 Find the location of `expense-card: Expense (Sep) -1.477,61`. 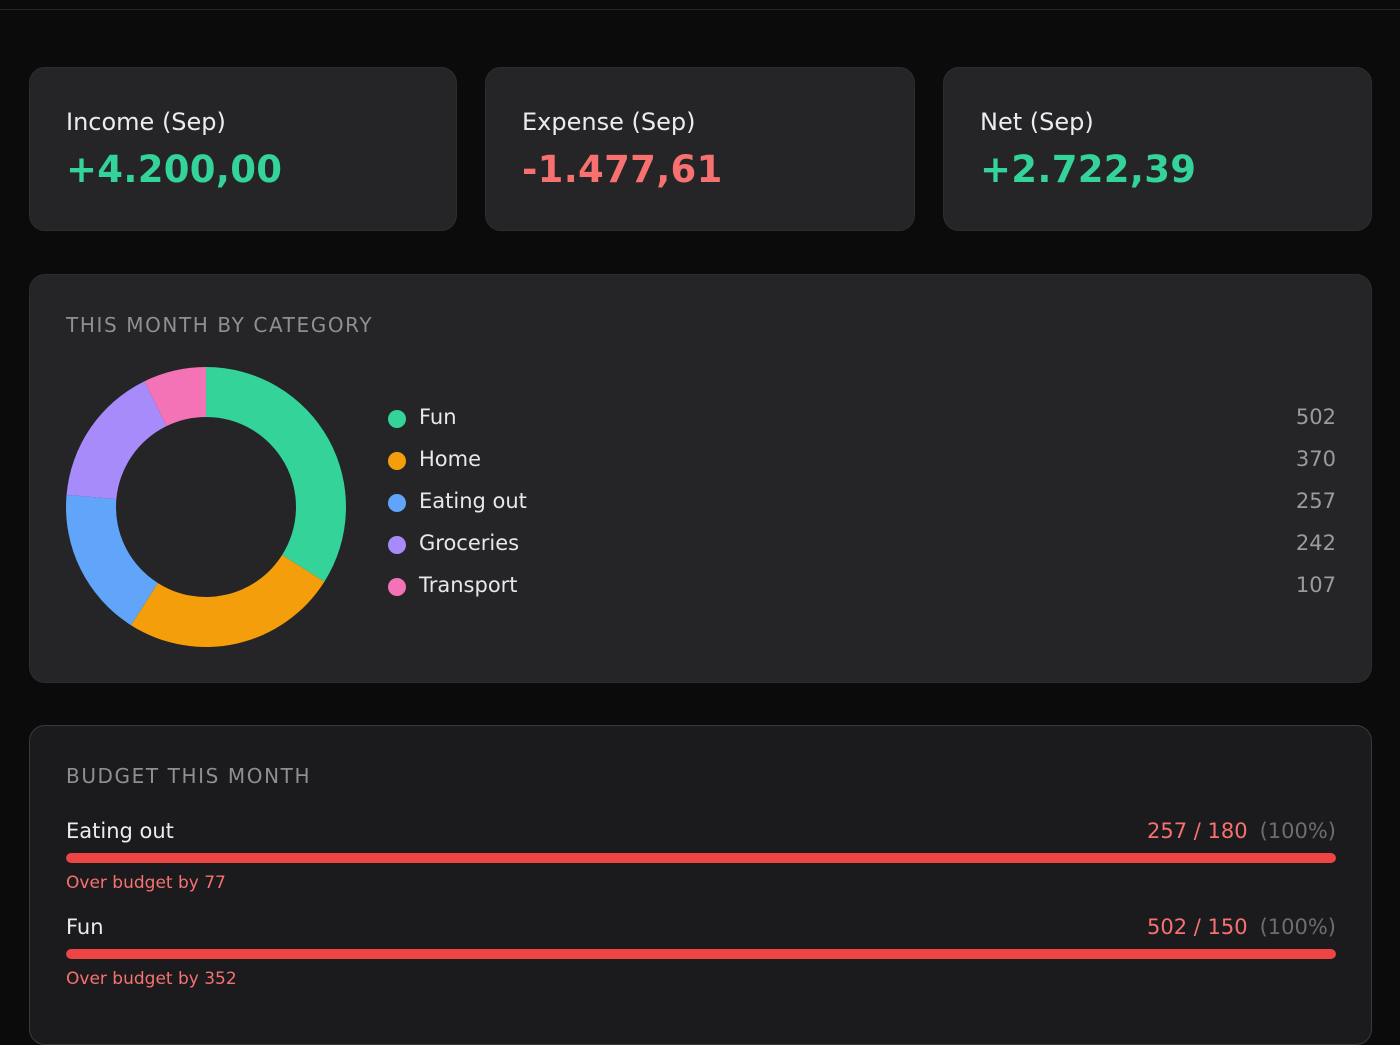

expense-card: Expense (Sep) -1.477,61 is located at coordinates (700, 149).